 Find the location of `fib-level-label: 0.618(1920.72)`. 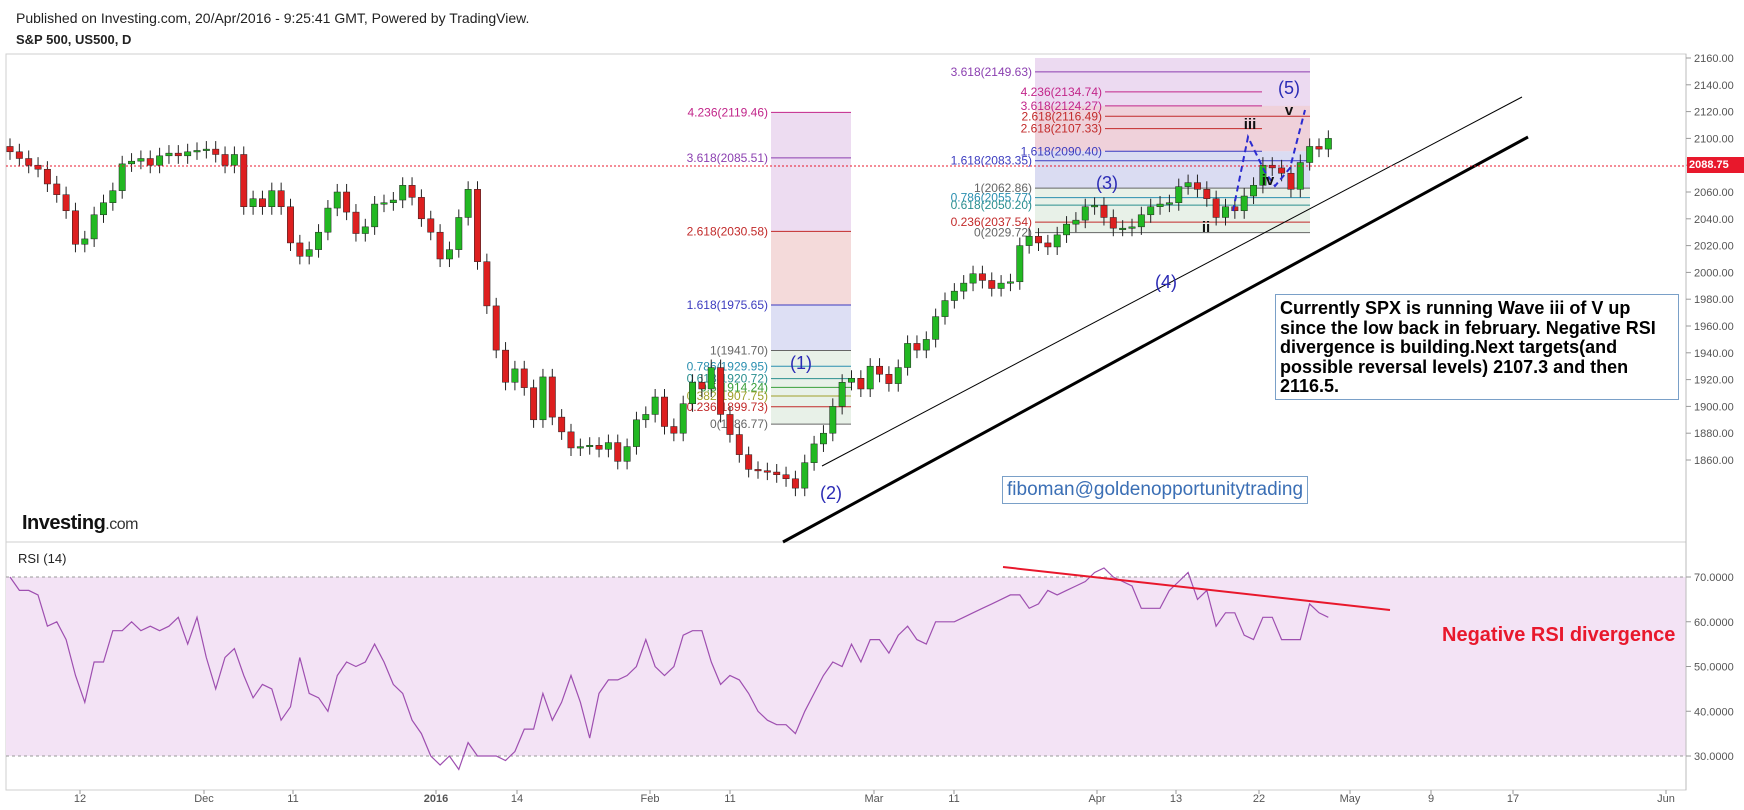

fib-level-label: 0.618(1920.72) is located at coordinates (727, 379).